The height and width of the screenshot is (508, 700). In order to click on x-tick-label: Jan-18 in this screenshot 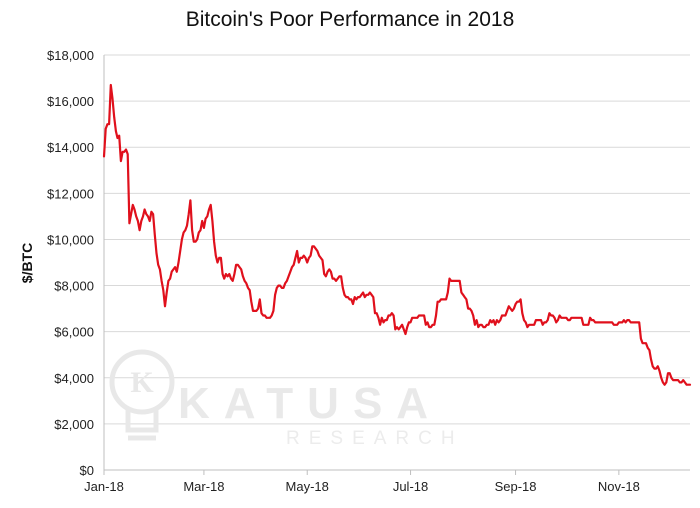, I will do `click(104, 486)`.